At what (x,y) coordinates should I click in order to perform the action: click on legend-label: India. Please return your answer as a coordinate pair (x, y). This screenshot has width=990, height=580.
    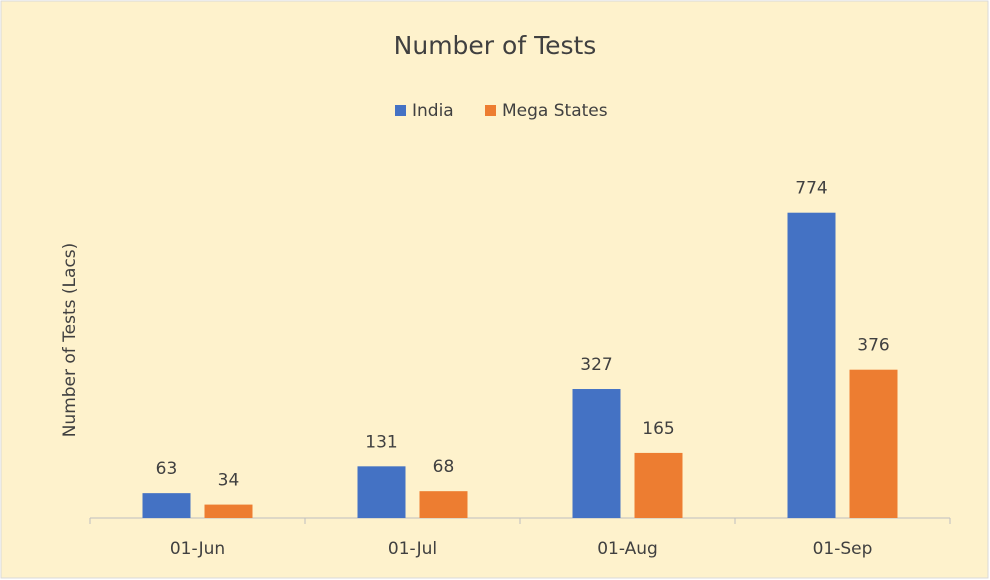
    Looking at the image, I should click on (433, 111).